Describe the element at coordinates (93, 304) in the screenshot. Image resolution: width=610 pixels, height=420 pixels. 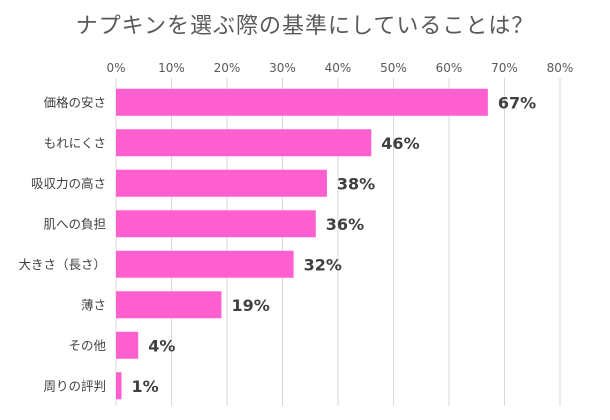
I see `category-label: 薄さ` at that location.